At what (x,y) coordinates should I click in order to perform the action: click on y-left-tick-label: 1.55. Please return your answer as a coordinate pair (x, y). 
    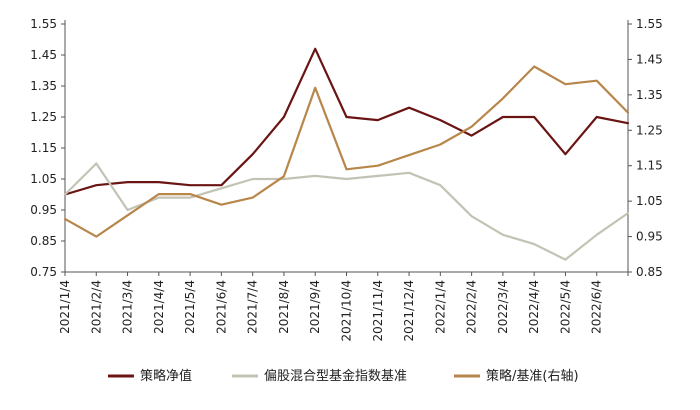
    Looking at the image, I should click on (43, 24).